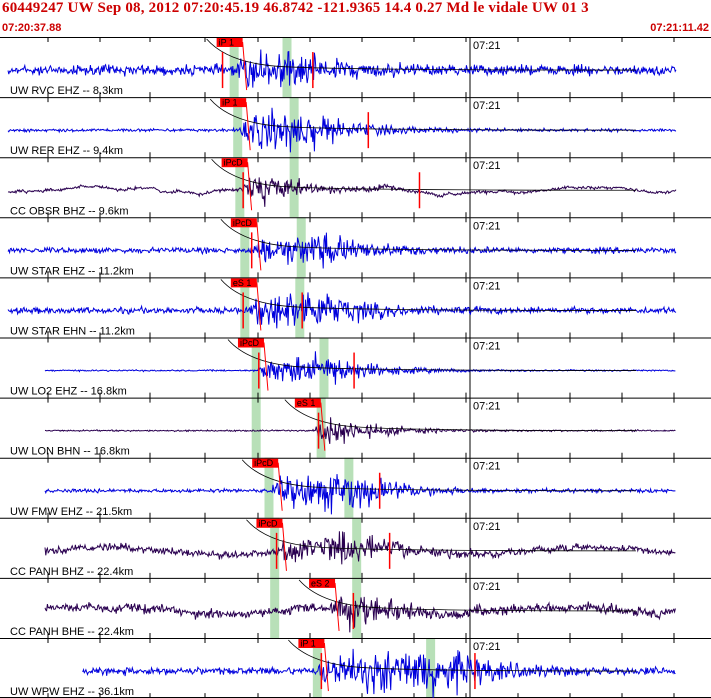  What do you see at coordinates (72, 632) in the screenshot?
I see `station-label: CC PANH BHE -- 22.4km` at bounding box center [72, 632].